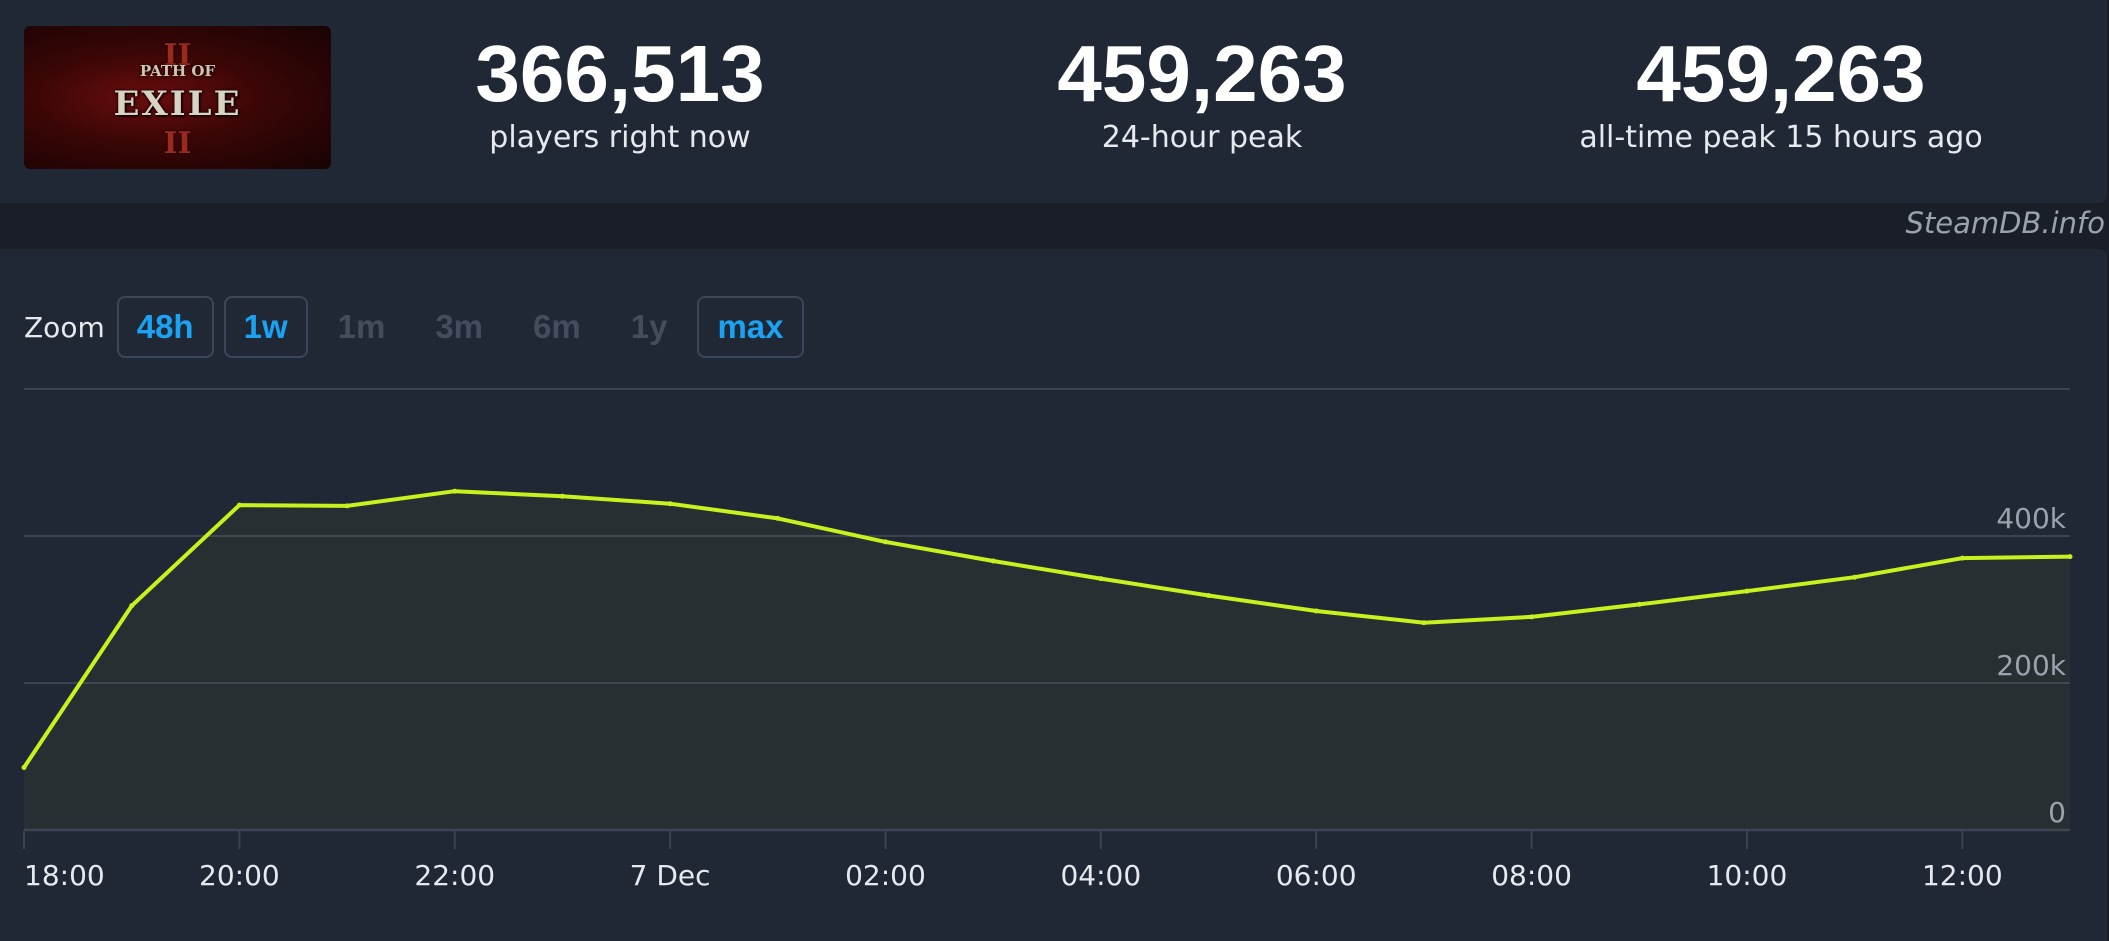  I want to click on all-time-peak-value: 459,263, so click(1781, 73).